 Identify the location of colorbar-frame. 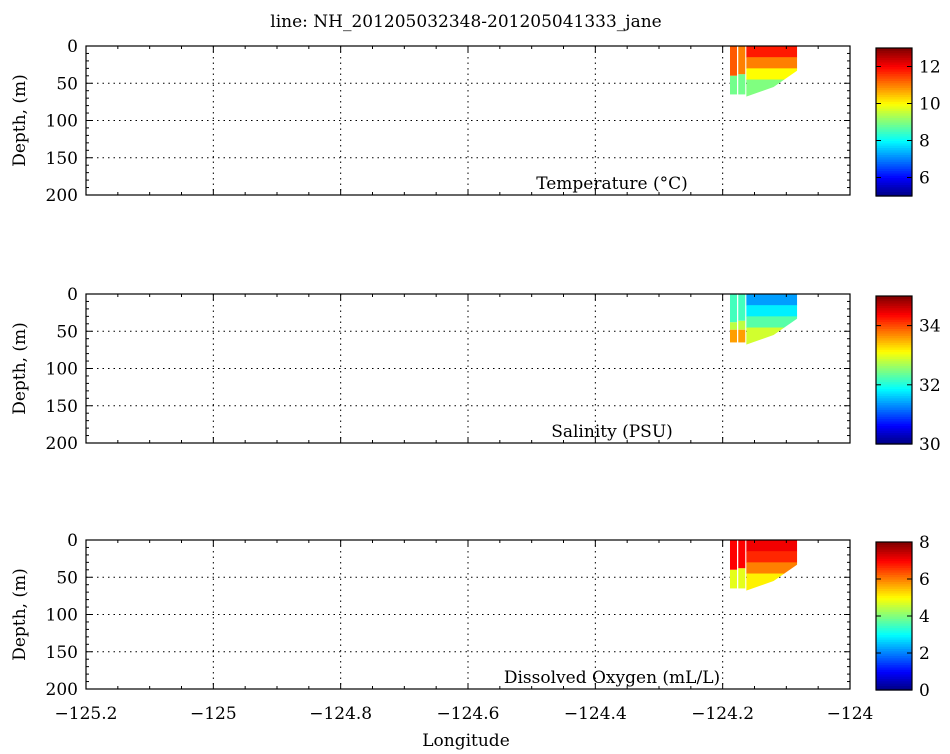
(894, 370).